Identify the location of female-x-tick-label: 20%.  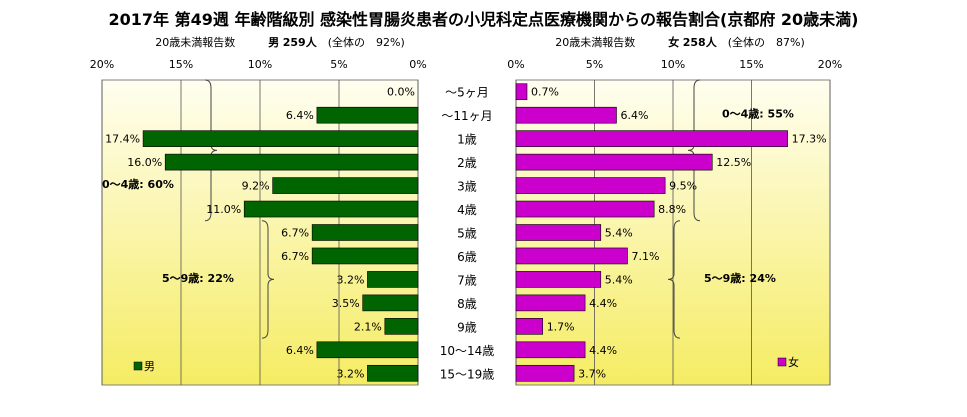
(830, 64).